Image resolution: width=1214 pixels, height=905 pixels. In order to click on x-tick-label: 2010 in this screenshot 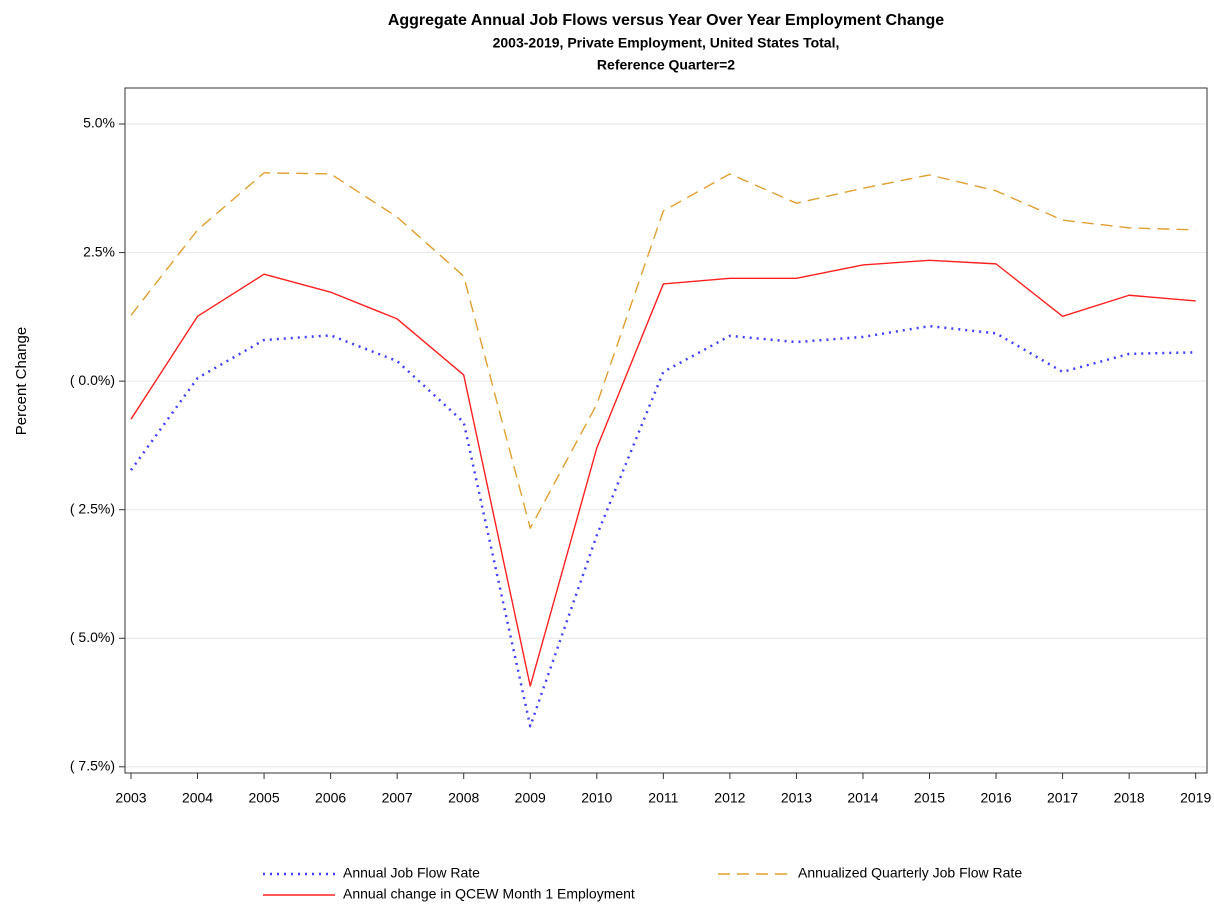, I will do `click(596, 798)`.